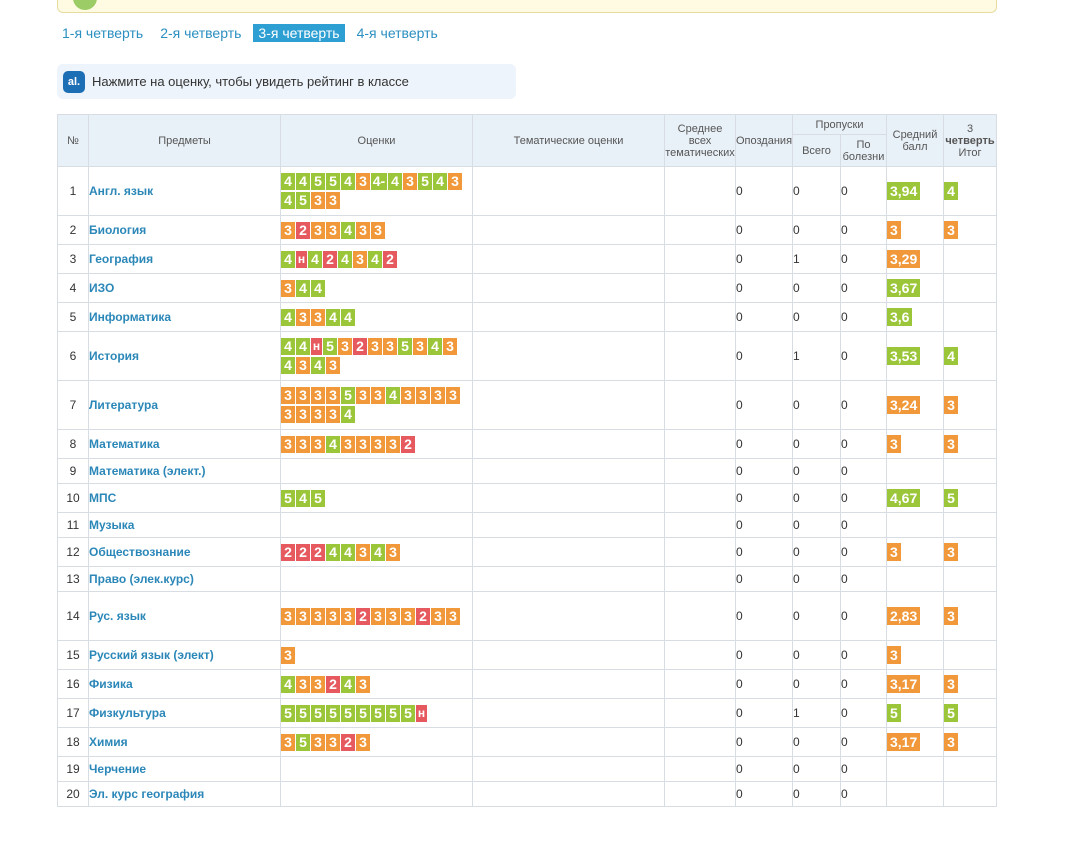 This screenshot has height=854, width=1078. I want to click on tab-quarter-3: 3-я четверть, so click(299, 33).